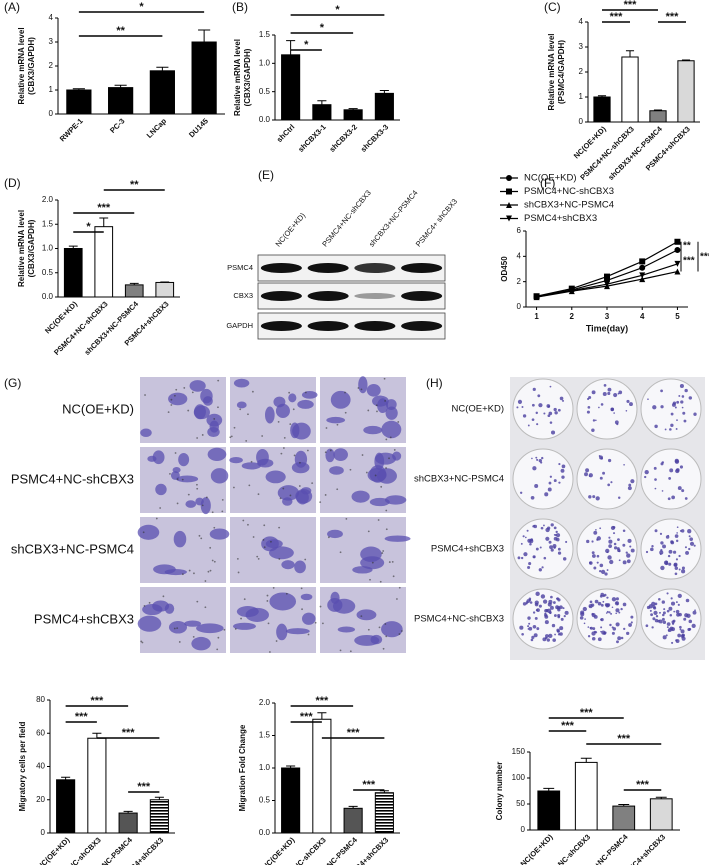 Image resolution: width=709 pixels, height=865 pixels. I want to click on x-tick-label: 4, so click(642, 316).